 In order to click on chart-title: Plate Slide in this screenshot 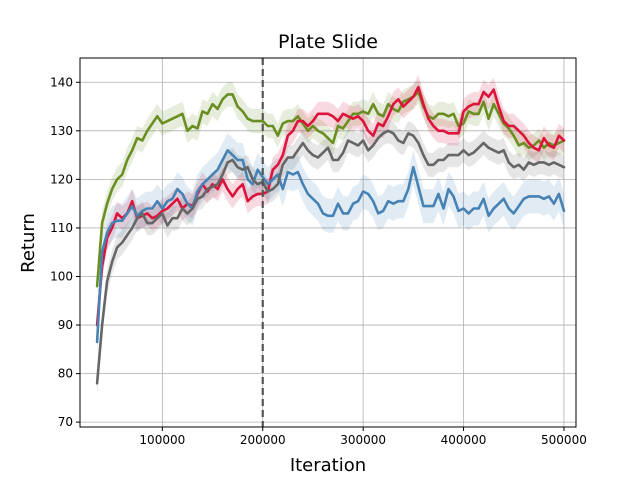, I will do `click(328, 42)`.